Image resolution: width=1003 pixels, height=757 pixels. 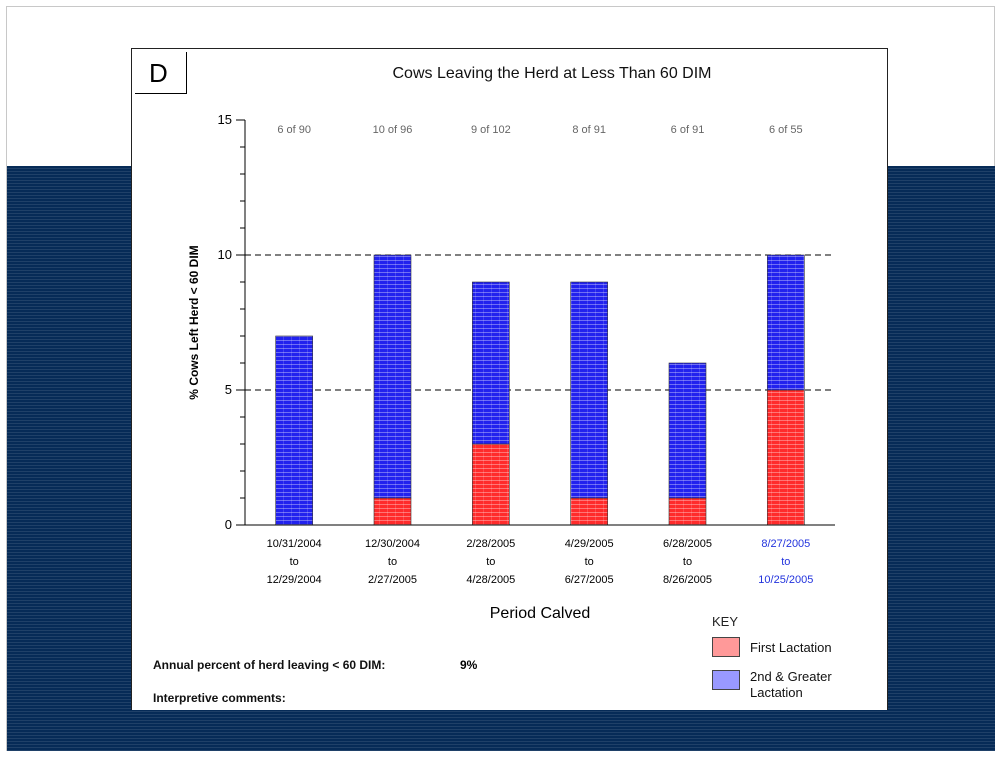 What do you see at coordinates (589, 544) in the screenshot?
I see `x-tick-label: 4/29/2005` at bounding box center [589, 544].